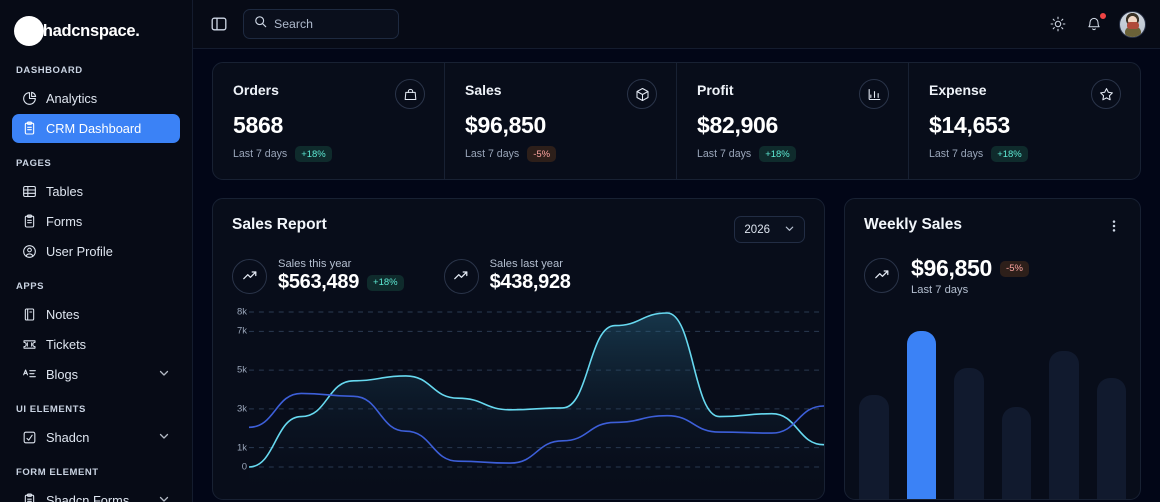 This screenshot has height=502, width=1160. I want to click on form-icon, so click(29, 497).